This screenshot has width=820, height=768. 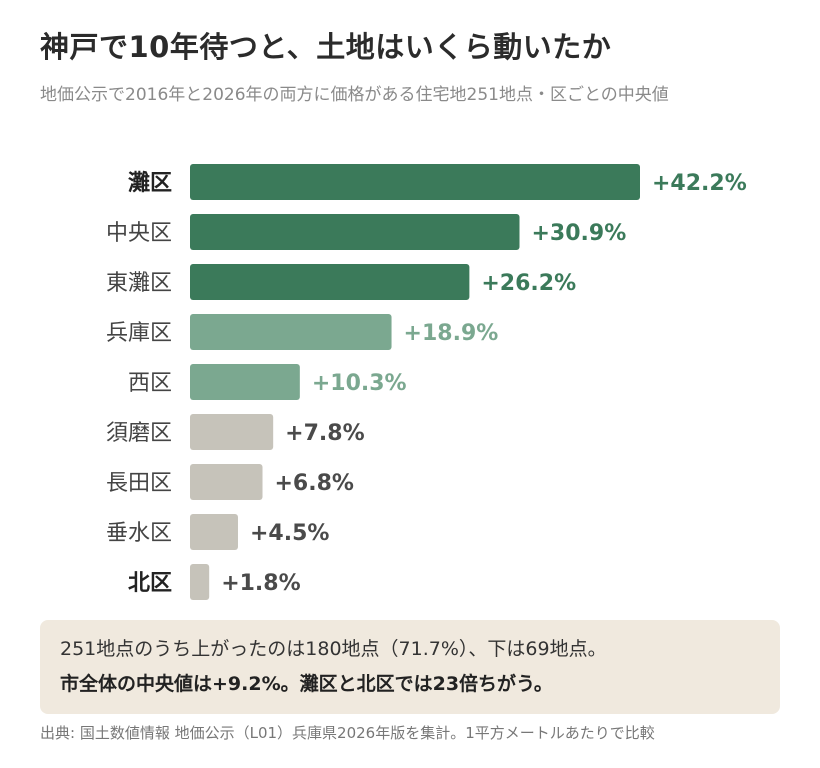 I want to click on category-label: 灘区, so click(x=150, y=183).